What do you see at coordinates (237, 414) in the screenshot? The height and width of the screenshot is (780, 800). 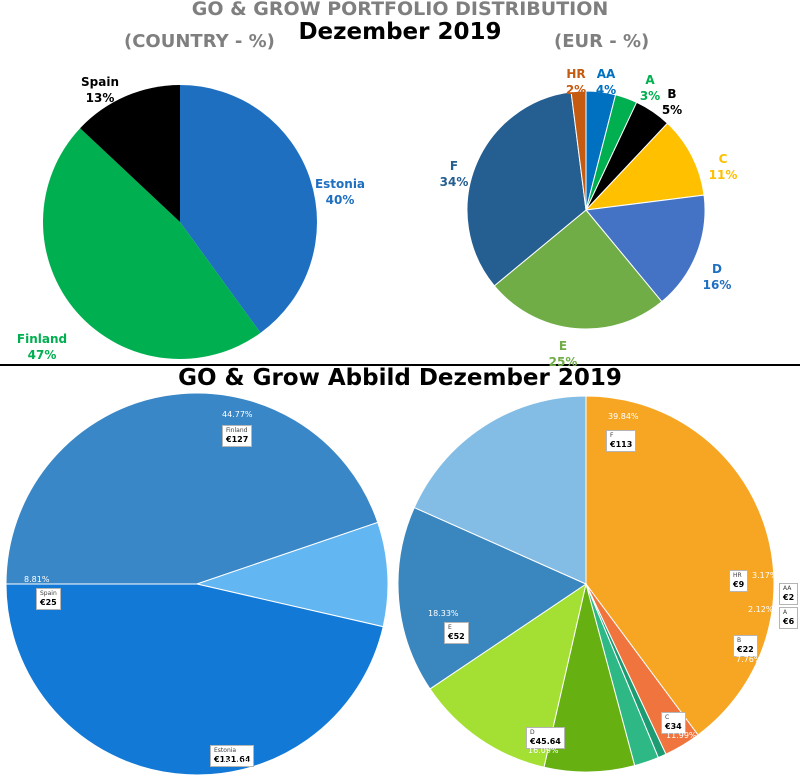 I see `slice-percent-finland: 44.77%` at bounding box center [237, 414].